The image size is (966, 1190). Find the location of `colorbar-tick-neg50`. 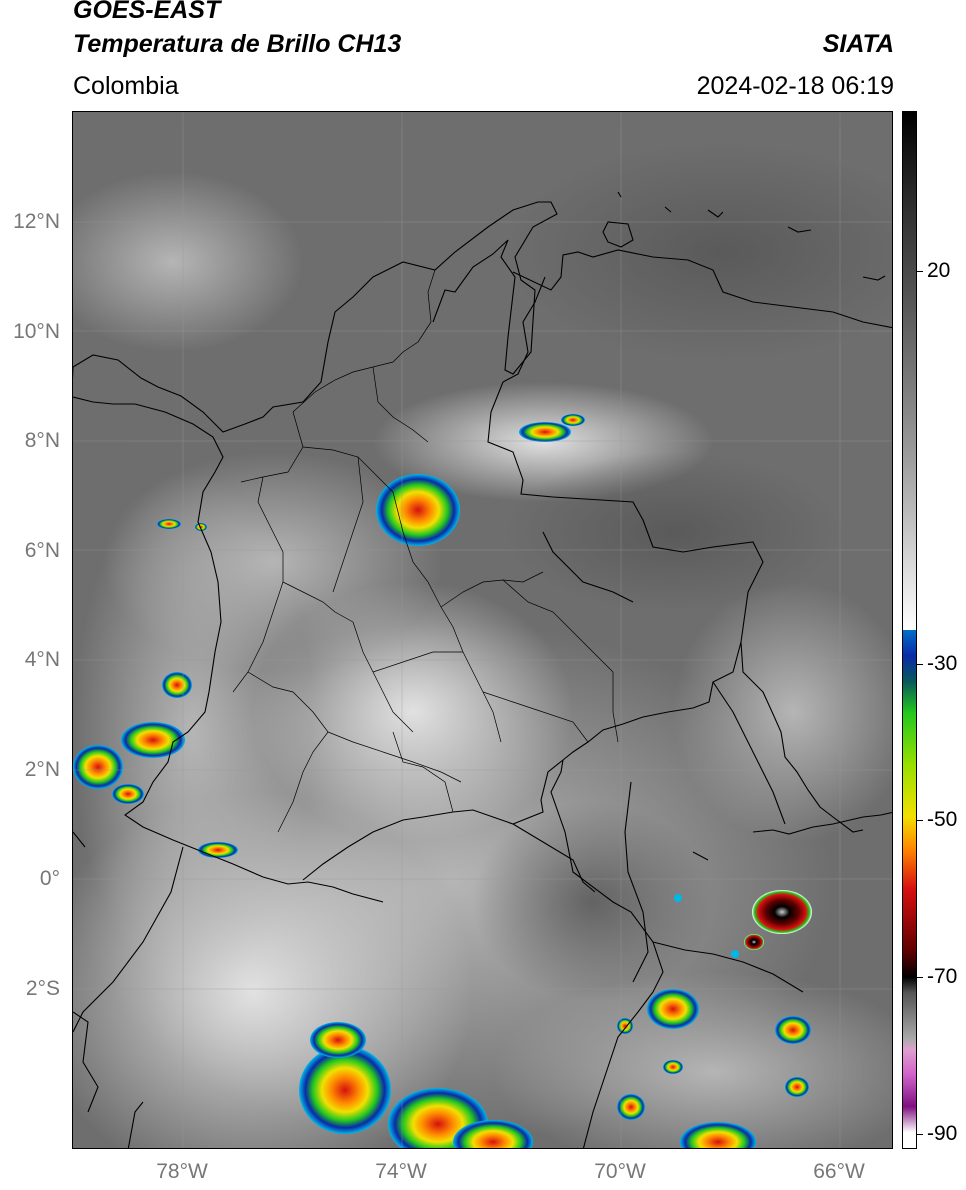

colorbar-tick-neg50 is located at coordinates (920, 820).